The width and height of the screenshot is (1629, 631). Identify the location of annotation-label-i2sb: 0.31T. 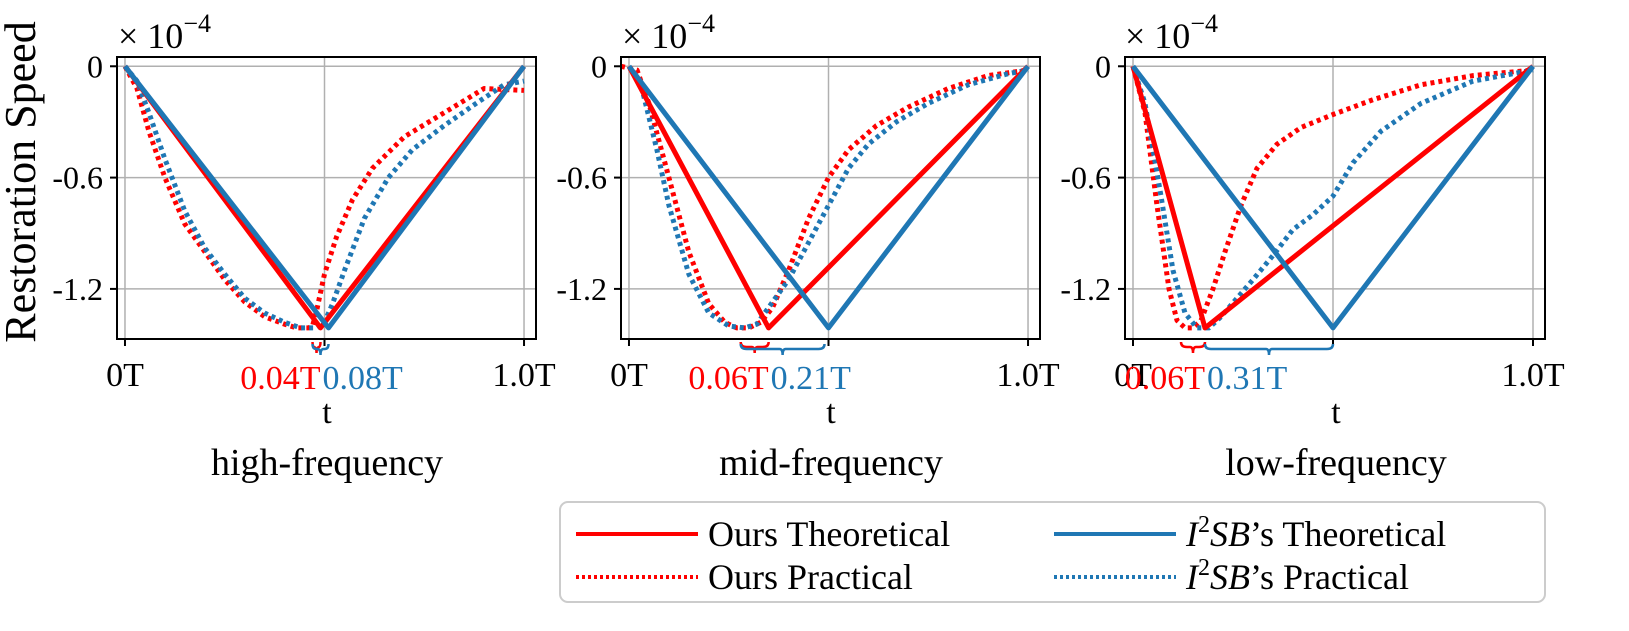
(1247, 378).